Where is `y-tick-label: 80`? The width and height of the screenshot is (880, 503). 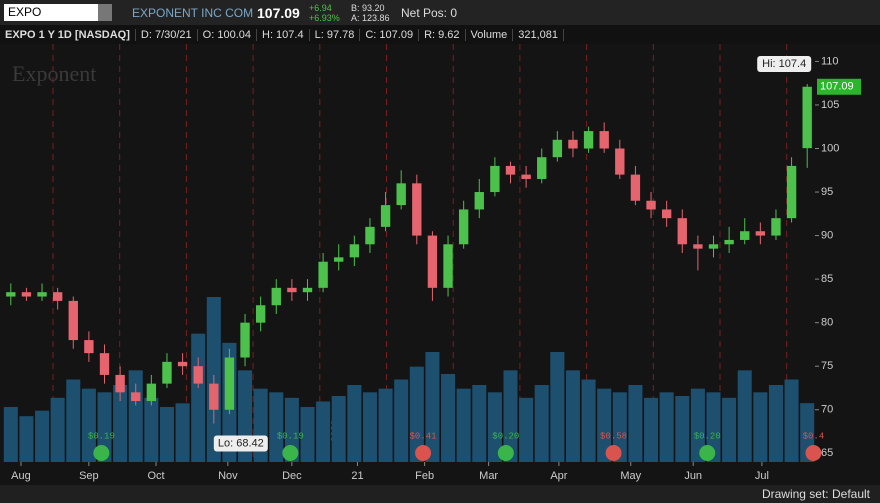 y-tick-label: 80 is located at coordinates (827, 323).